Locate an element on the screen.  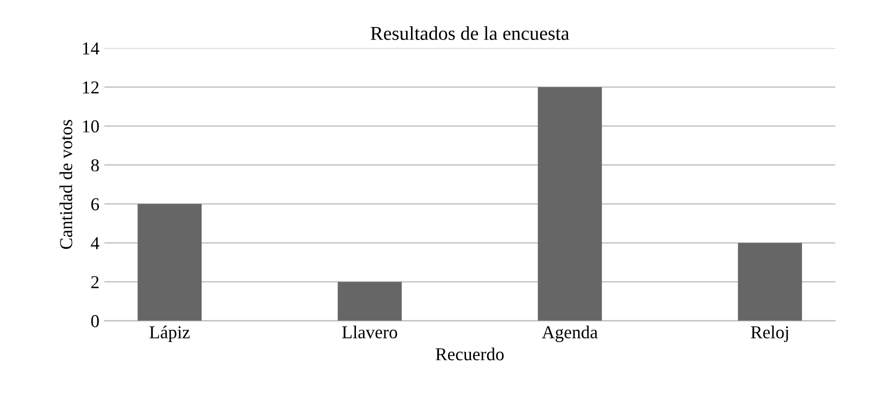
y-tick-label: 0 is located at coordinates (95, 321).